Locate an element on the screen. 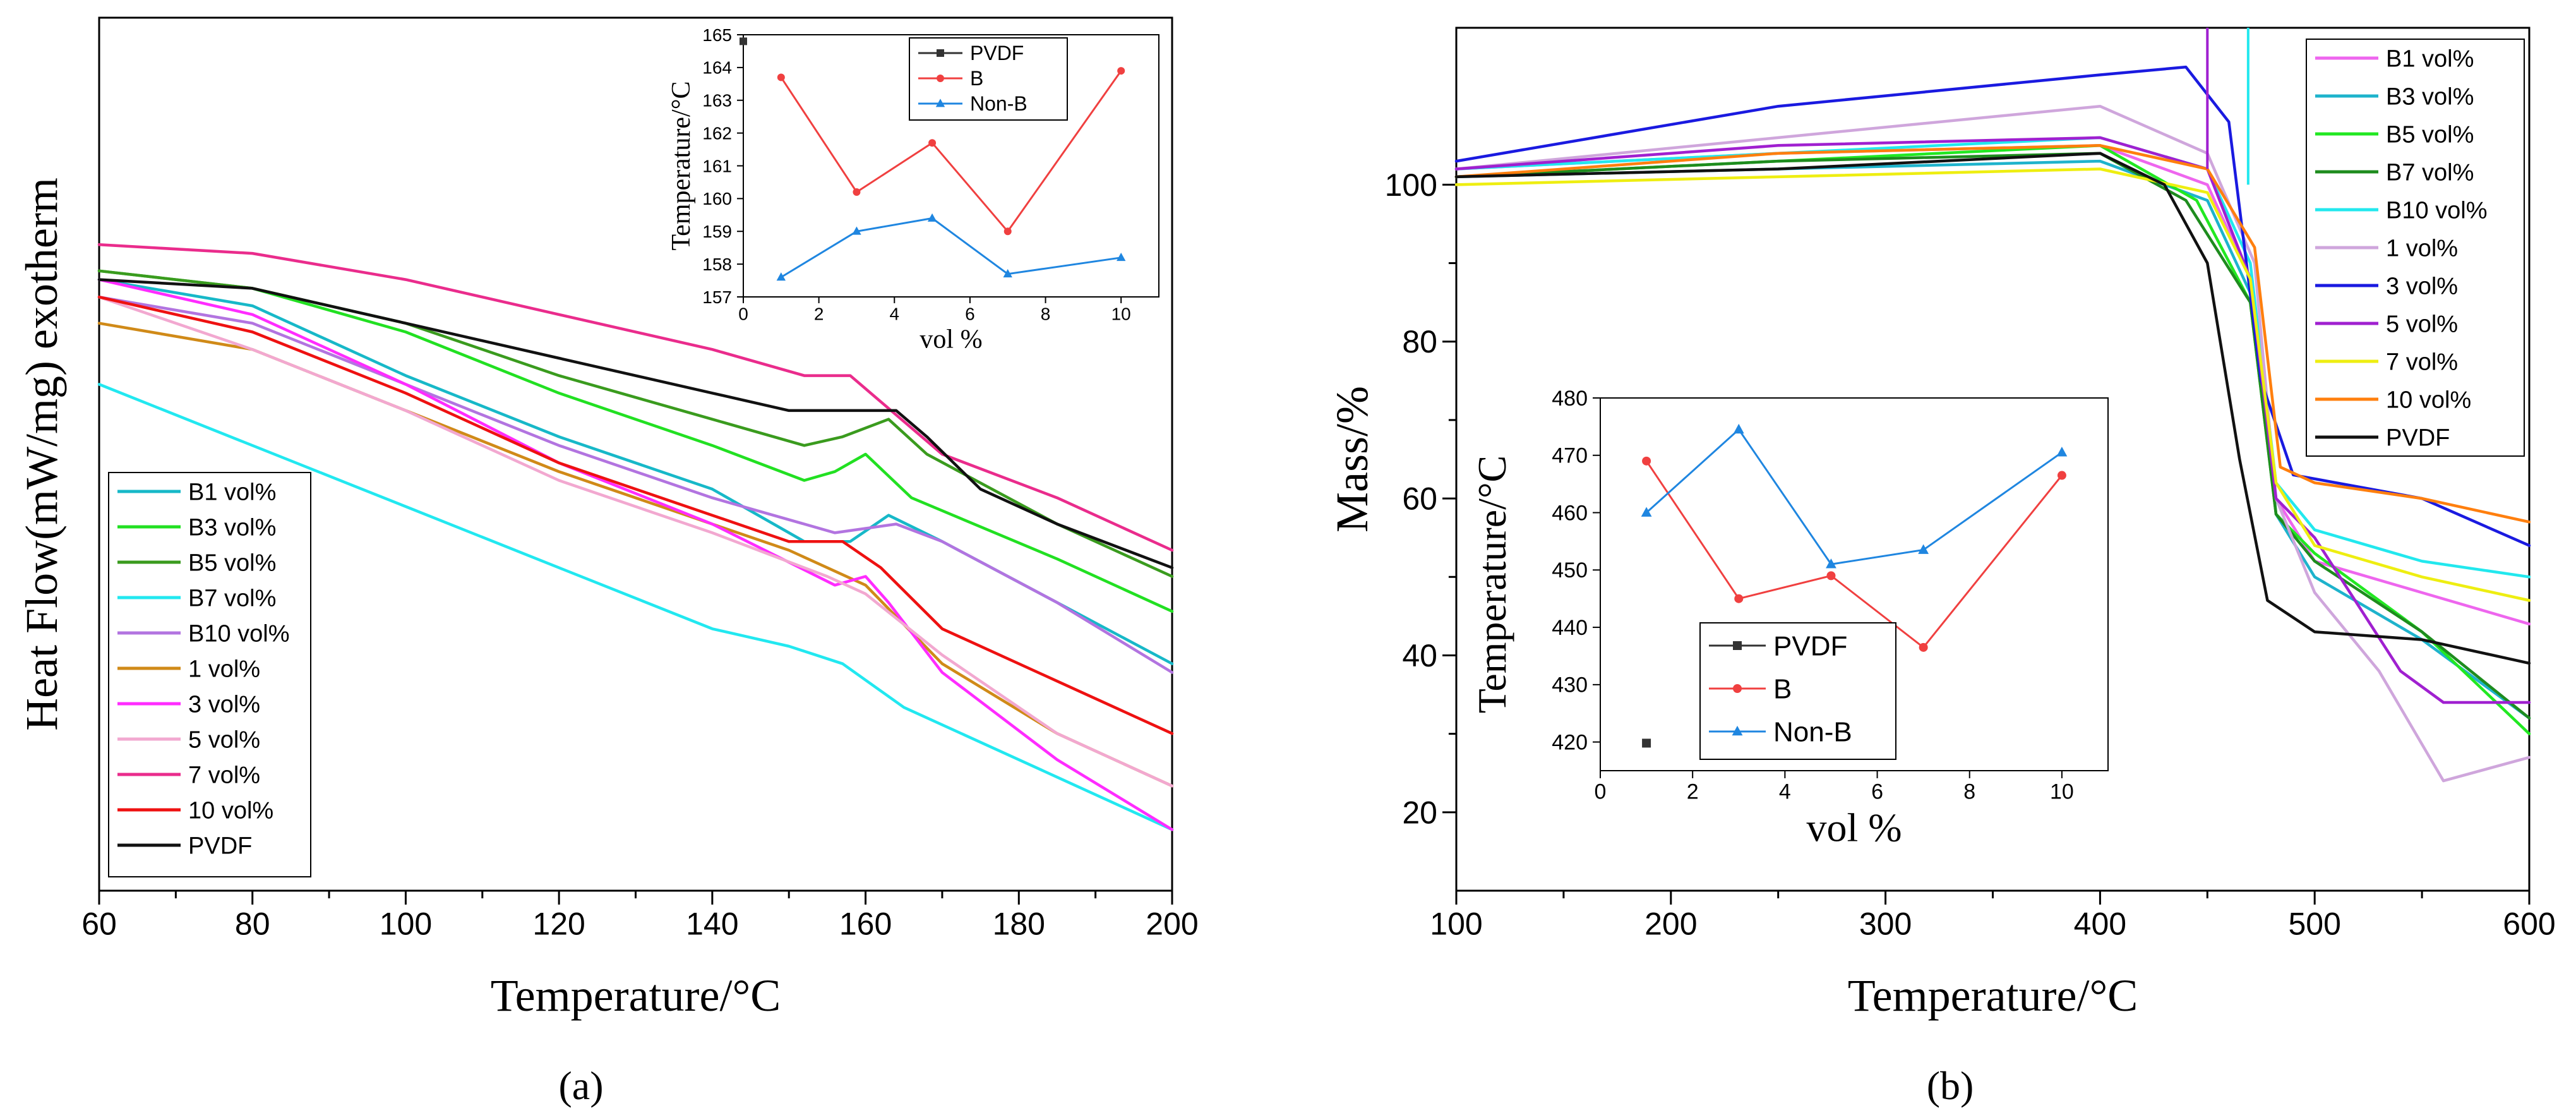  panel-a-inset-x-tick-label: 8 is located at coordinates (1046, 314).